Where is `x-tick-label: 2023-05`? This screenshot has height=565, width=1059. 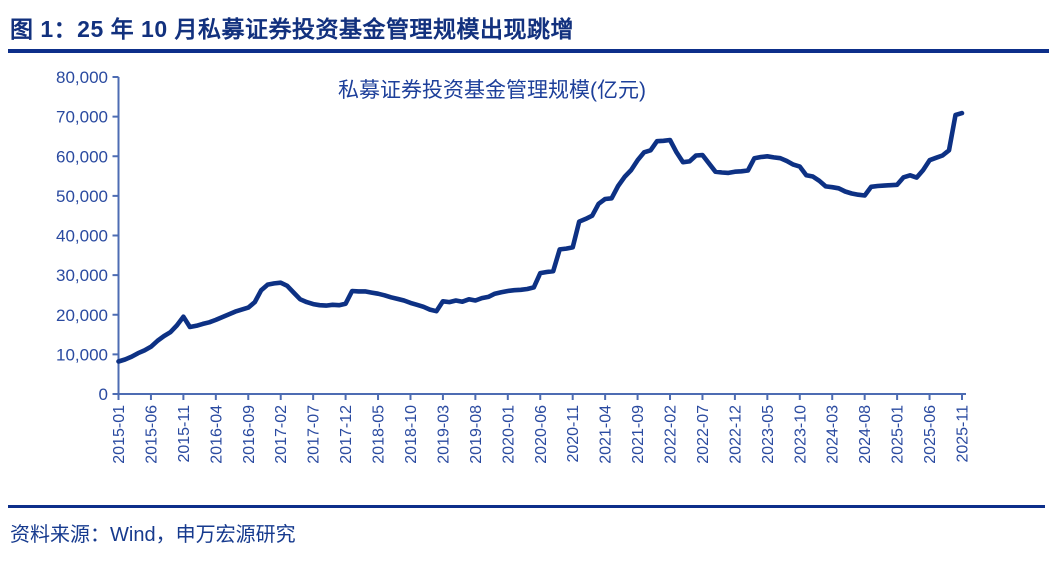 x-tick-label: 2023-05 is located at coordinates (768, 434).